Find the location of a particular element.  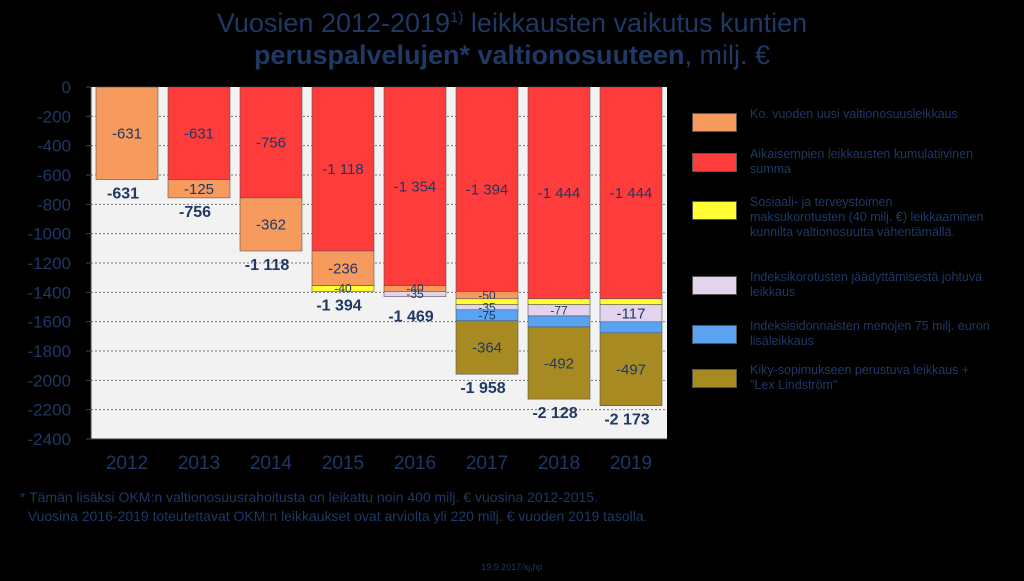

y-tick-label: -1800 is located at coordinates (49, 351).